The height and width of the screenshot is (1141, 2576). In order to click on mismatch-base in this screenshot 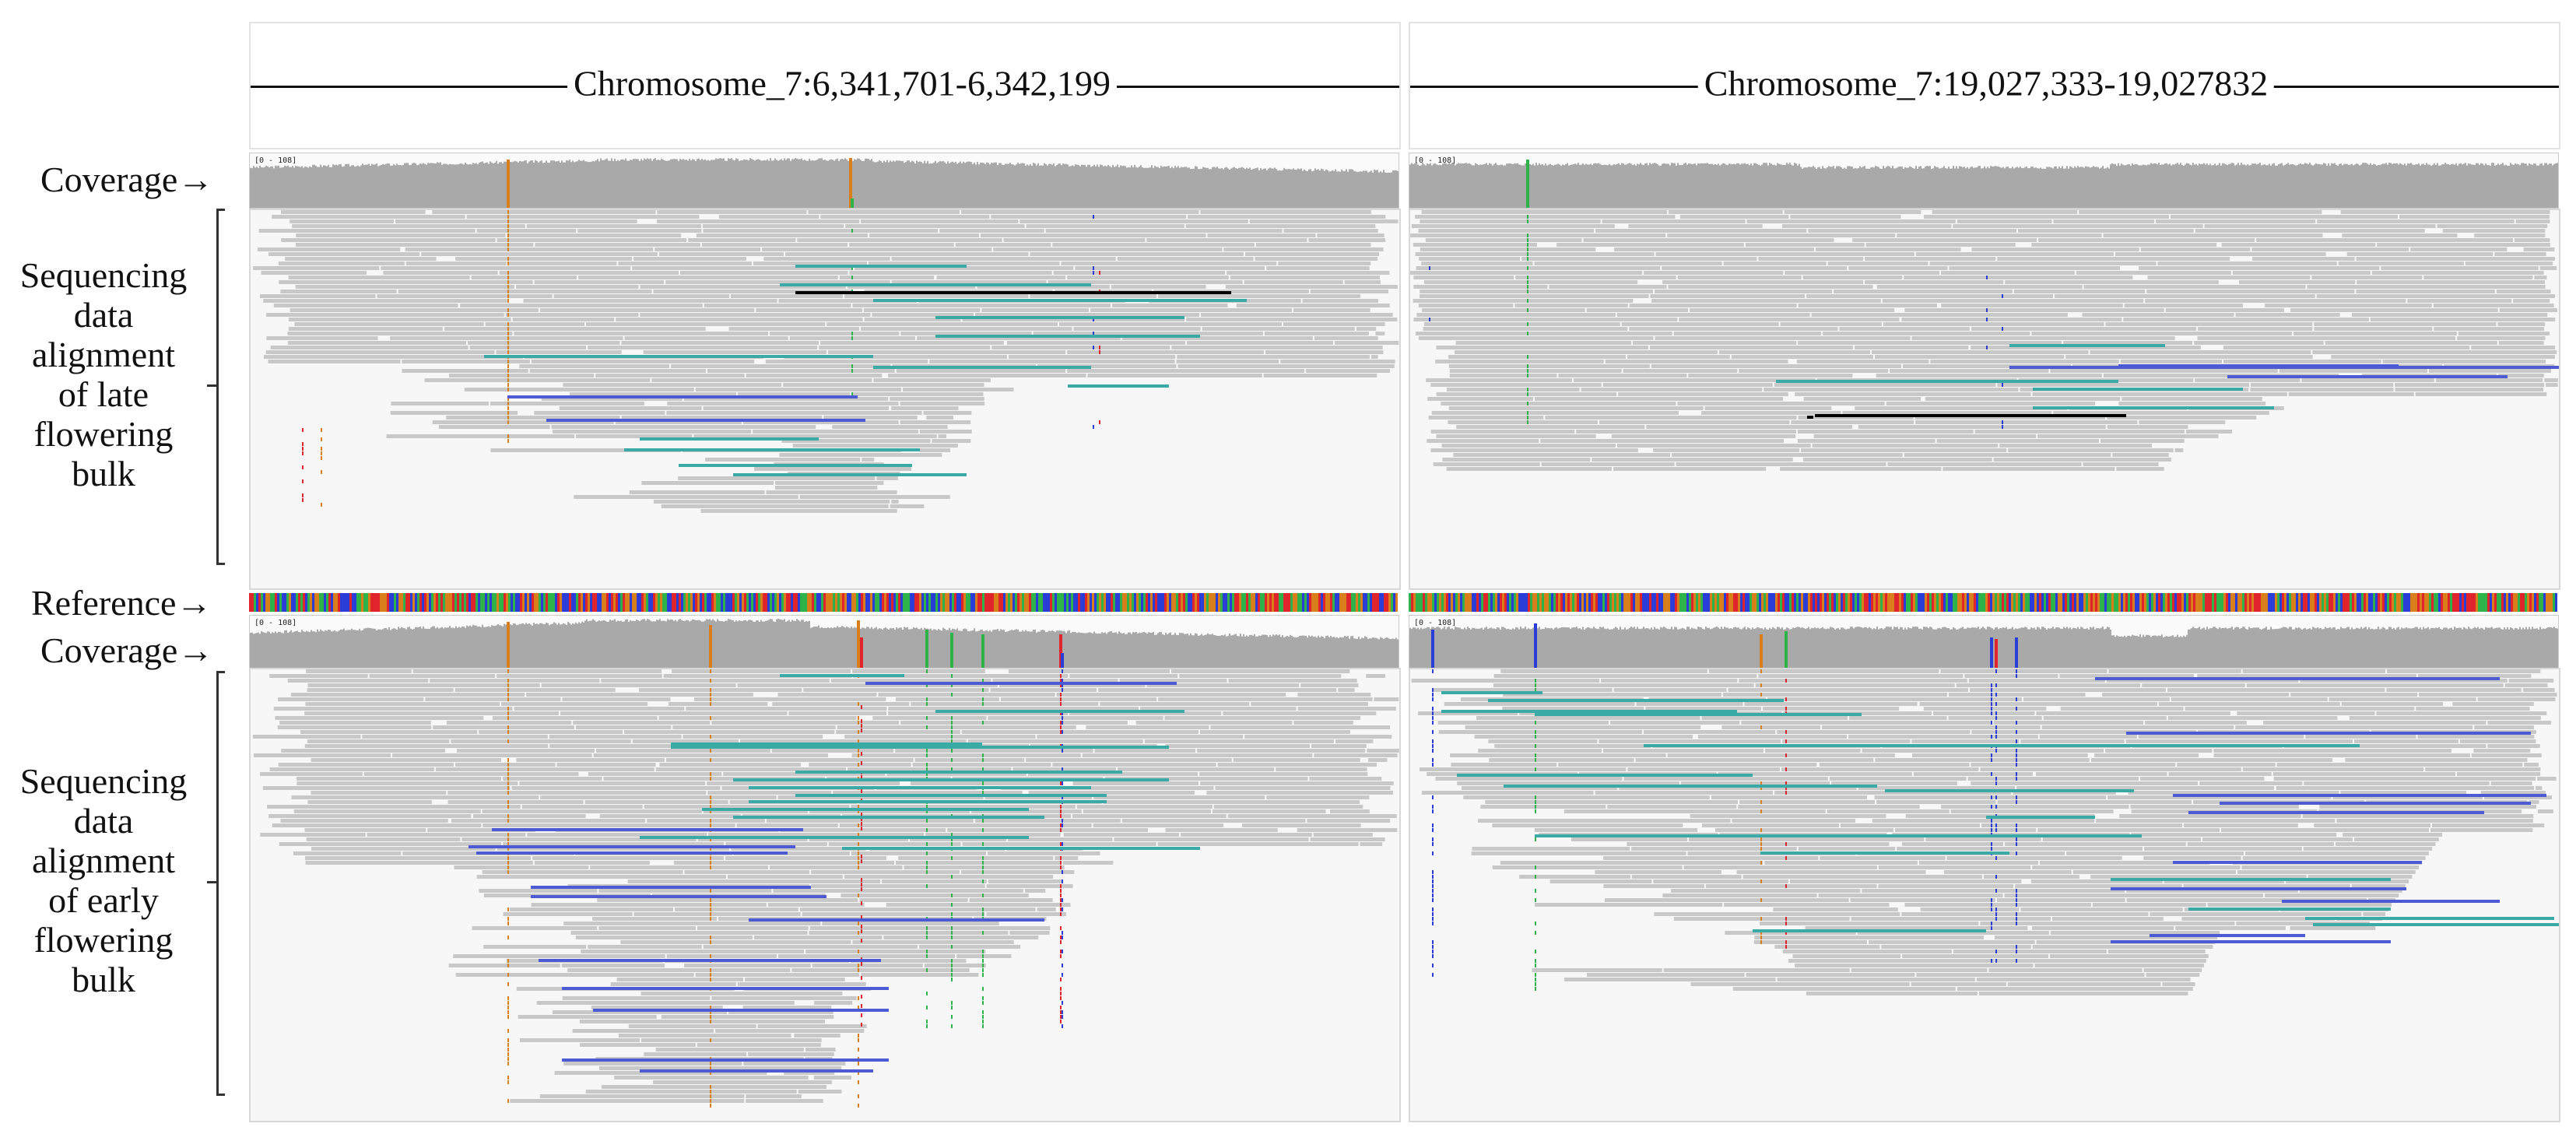, I will do `click(303, 449)`.